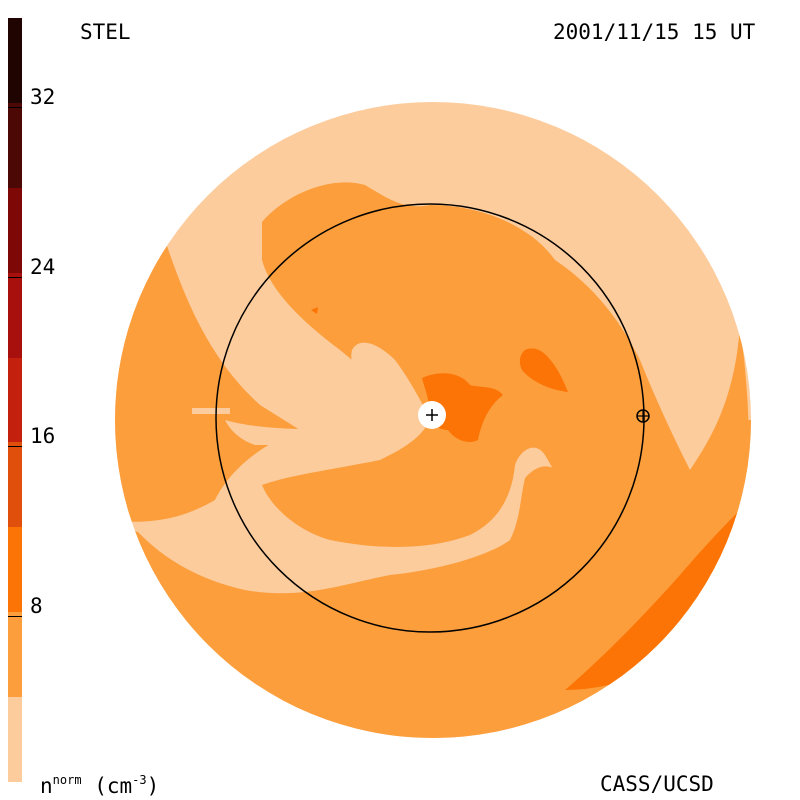  Describe the element at coordinates (43, 436) in the screenshot. I see `colorbar-tick-label: 16` at that location.